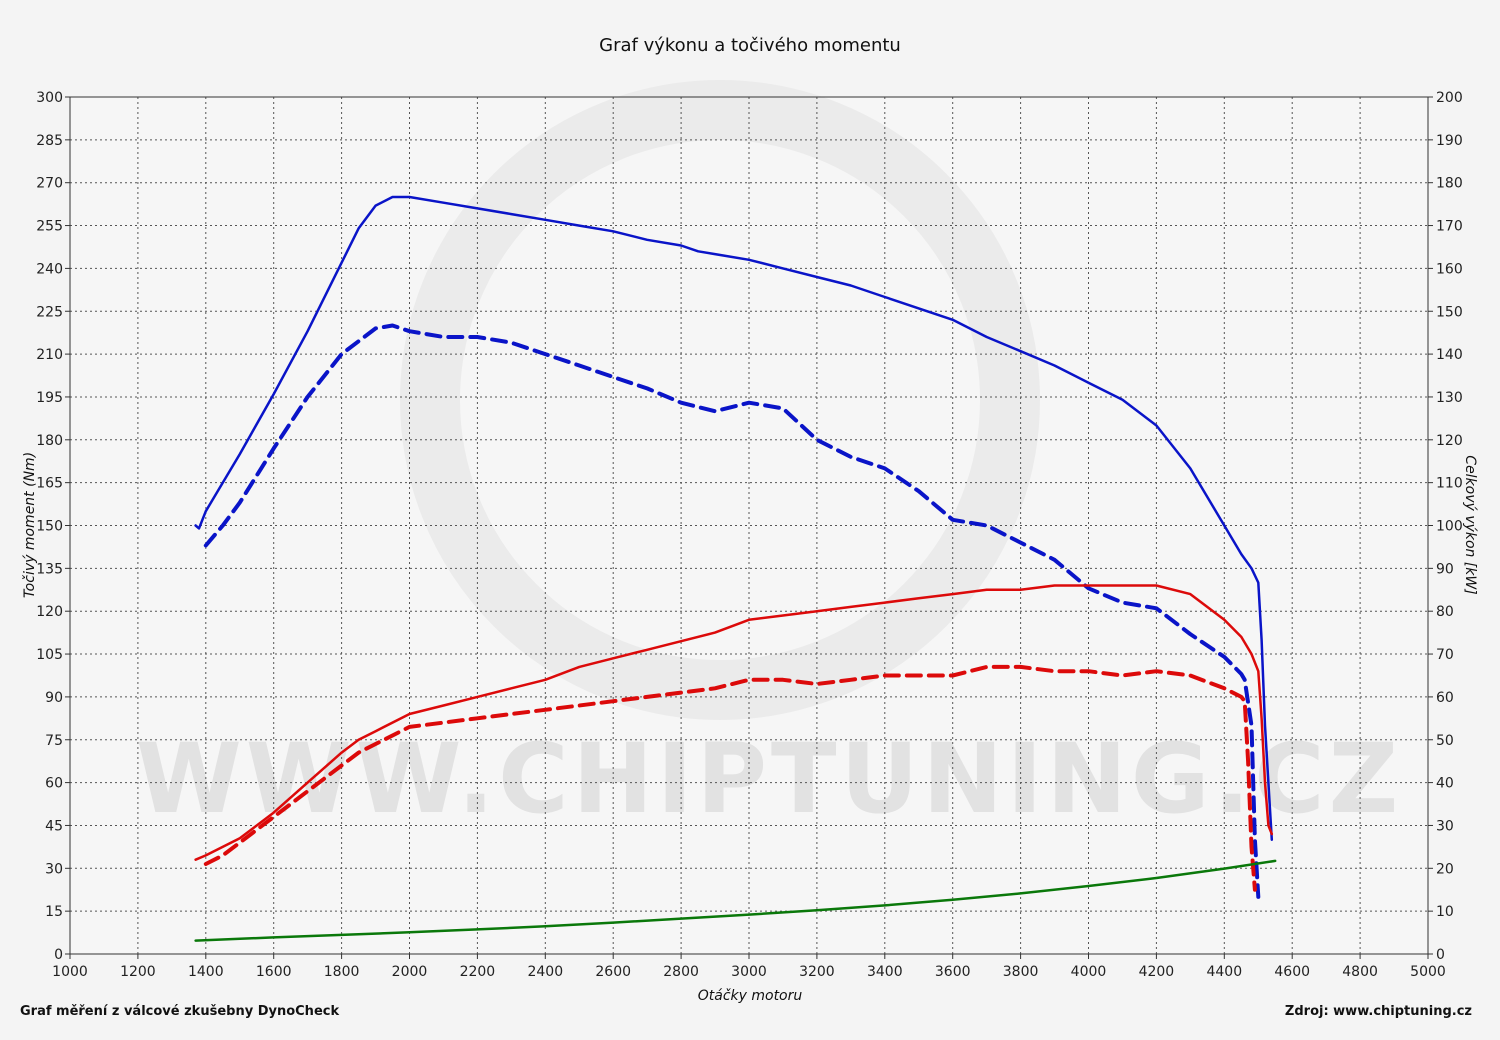 The image size is (1500, 1040). I want to click on x-tick-label: 2600, so click(613, 972).